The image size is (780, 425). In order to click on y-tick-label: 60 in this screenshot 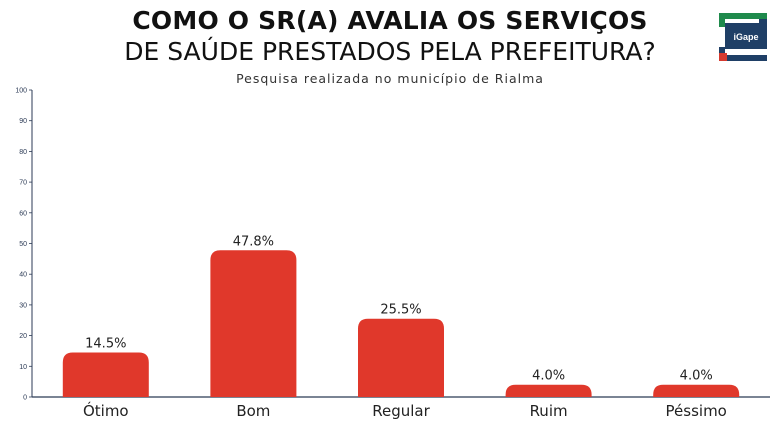, I will do `click(23, 213)`.